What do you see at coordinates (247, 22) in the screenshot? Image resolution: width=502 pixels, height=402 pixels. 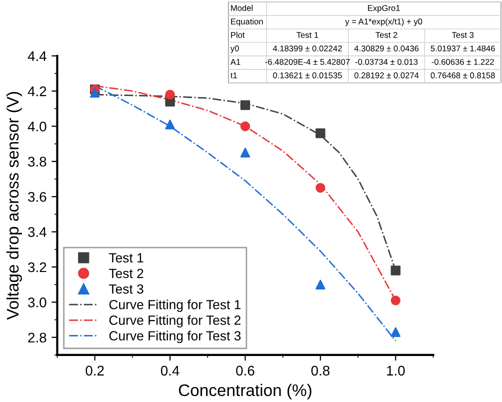 I see `text: Equation` at bounding box center [247, 22].